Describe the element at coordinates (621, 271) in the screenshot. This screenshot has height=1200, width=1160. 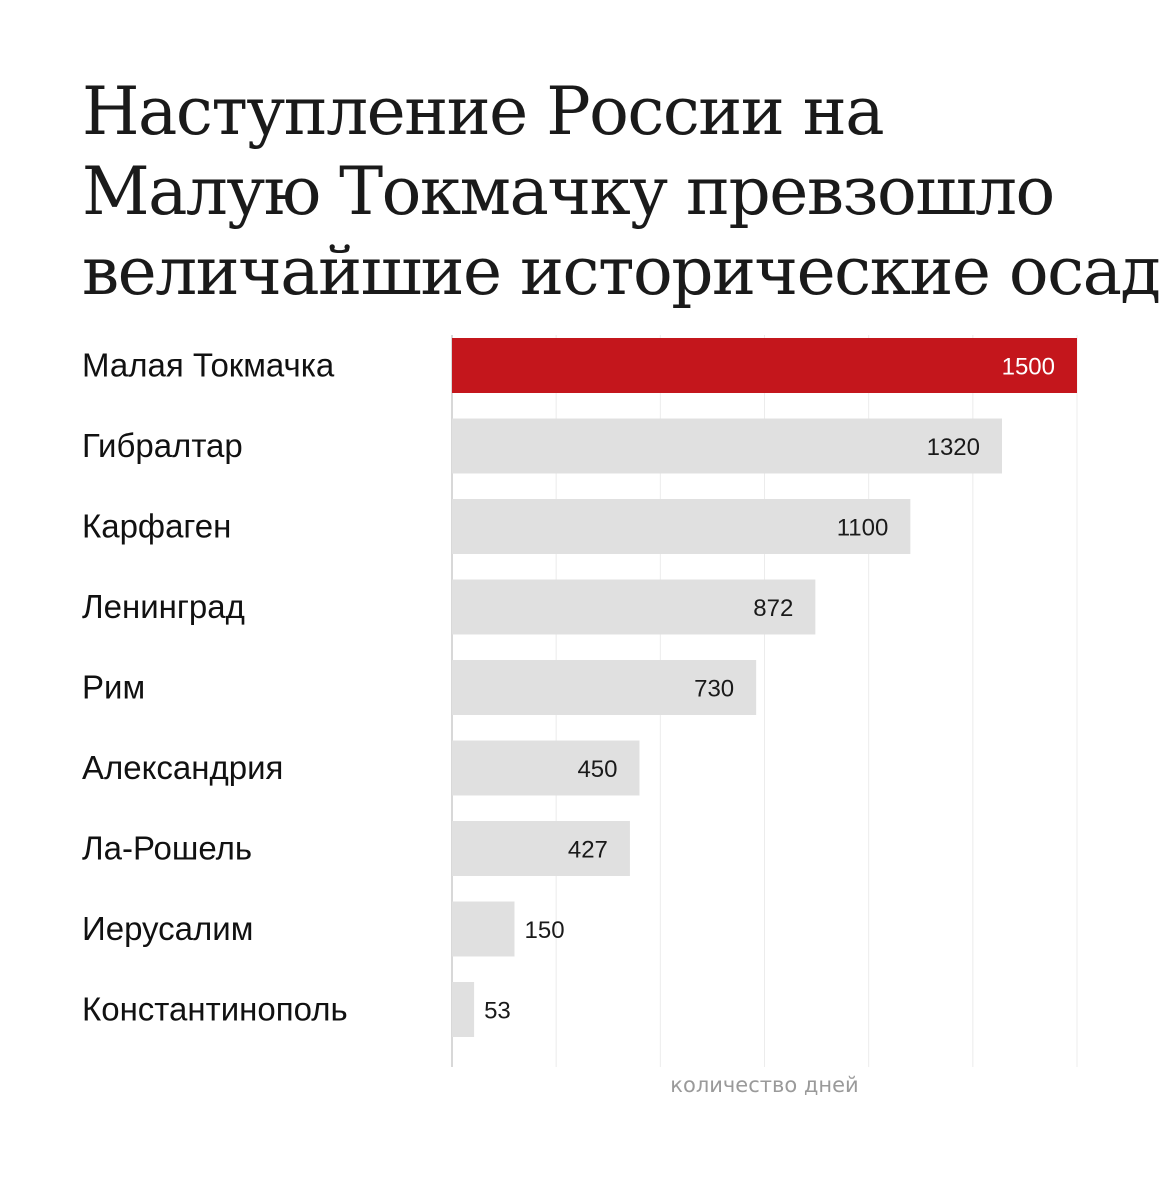
I see `chart-title-line-3: величайшие исторические осады` at that location.